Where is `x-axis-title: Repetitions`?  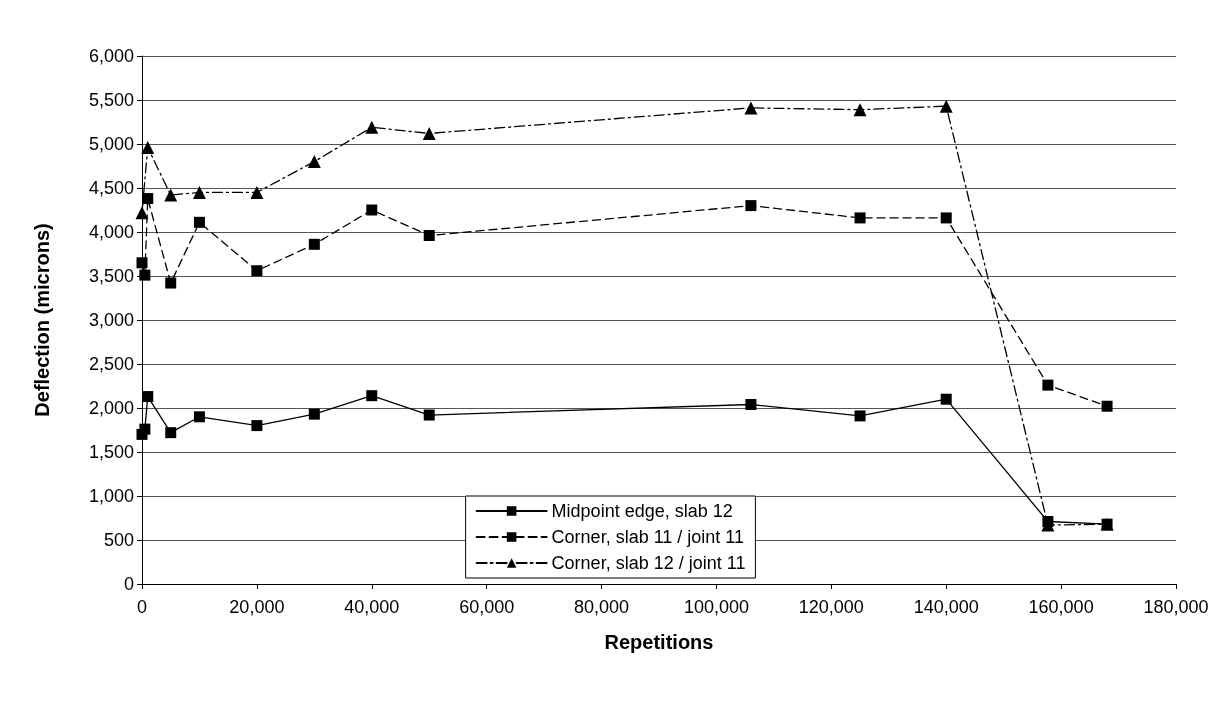
x-axis-title: Repetitions is located at coordinates (659, 642).